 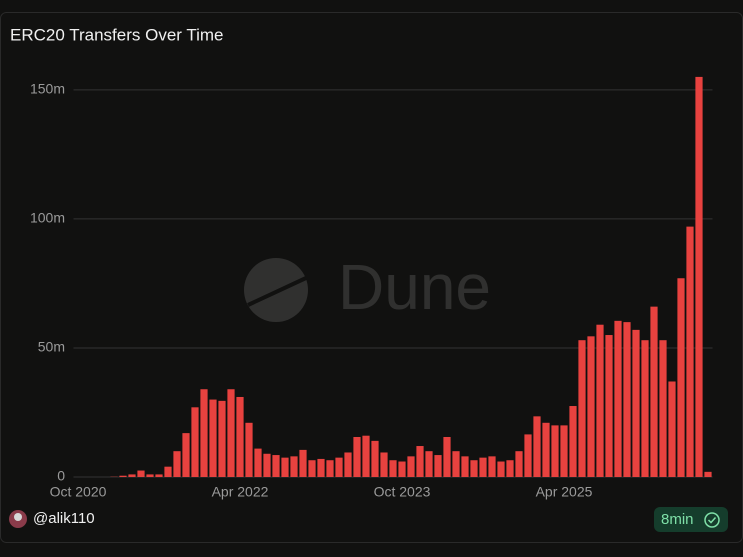 What do you see at coordinates (47, 89) in the screenshot?
I see `y-tick-label: 150m` at bounding box center [47, 89].